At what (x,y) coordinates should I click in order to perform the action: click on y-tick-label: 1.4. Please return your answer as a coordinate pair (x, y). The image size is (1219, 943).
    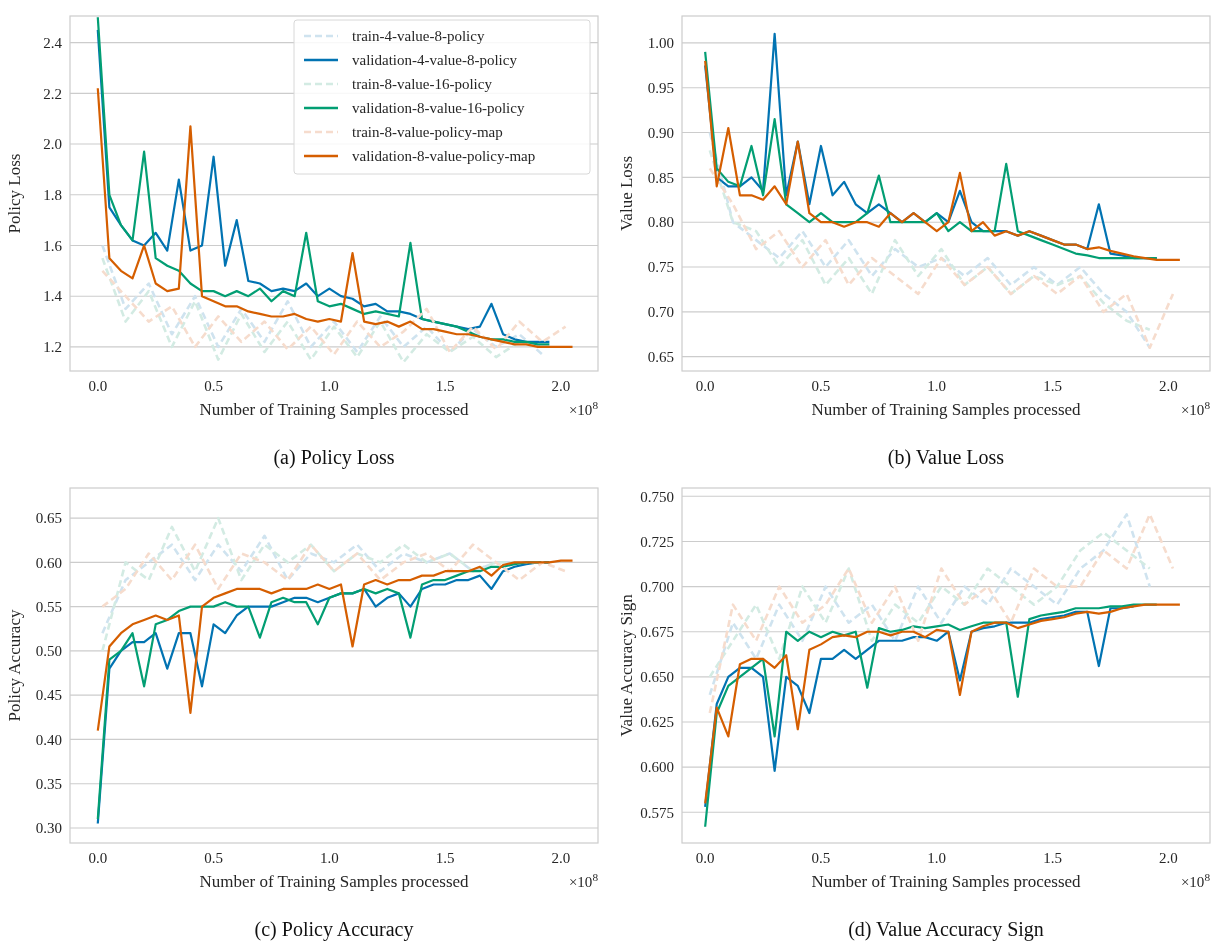
    Looking at the image, I should click on (53, 296).